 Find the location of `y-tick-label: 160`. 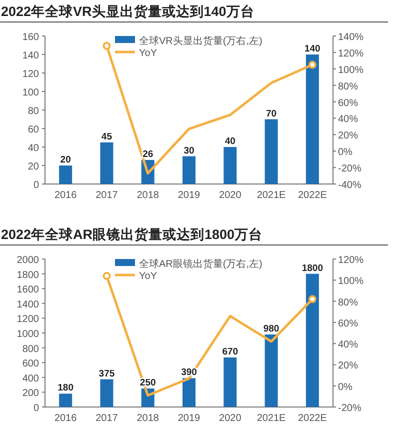

y-tick-label: 160 is located at coordinates (31, 37).